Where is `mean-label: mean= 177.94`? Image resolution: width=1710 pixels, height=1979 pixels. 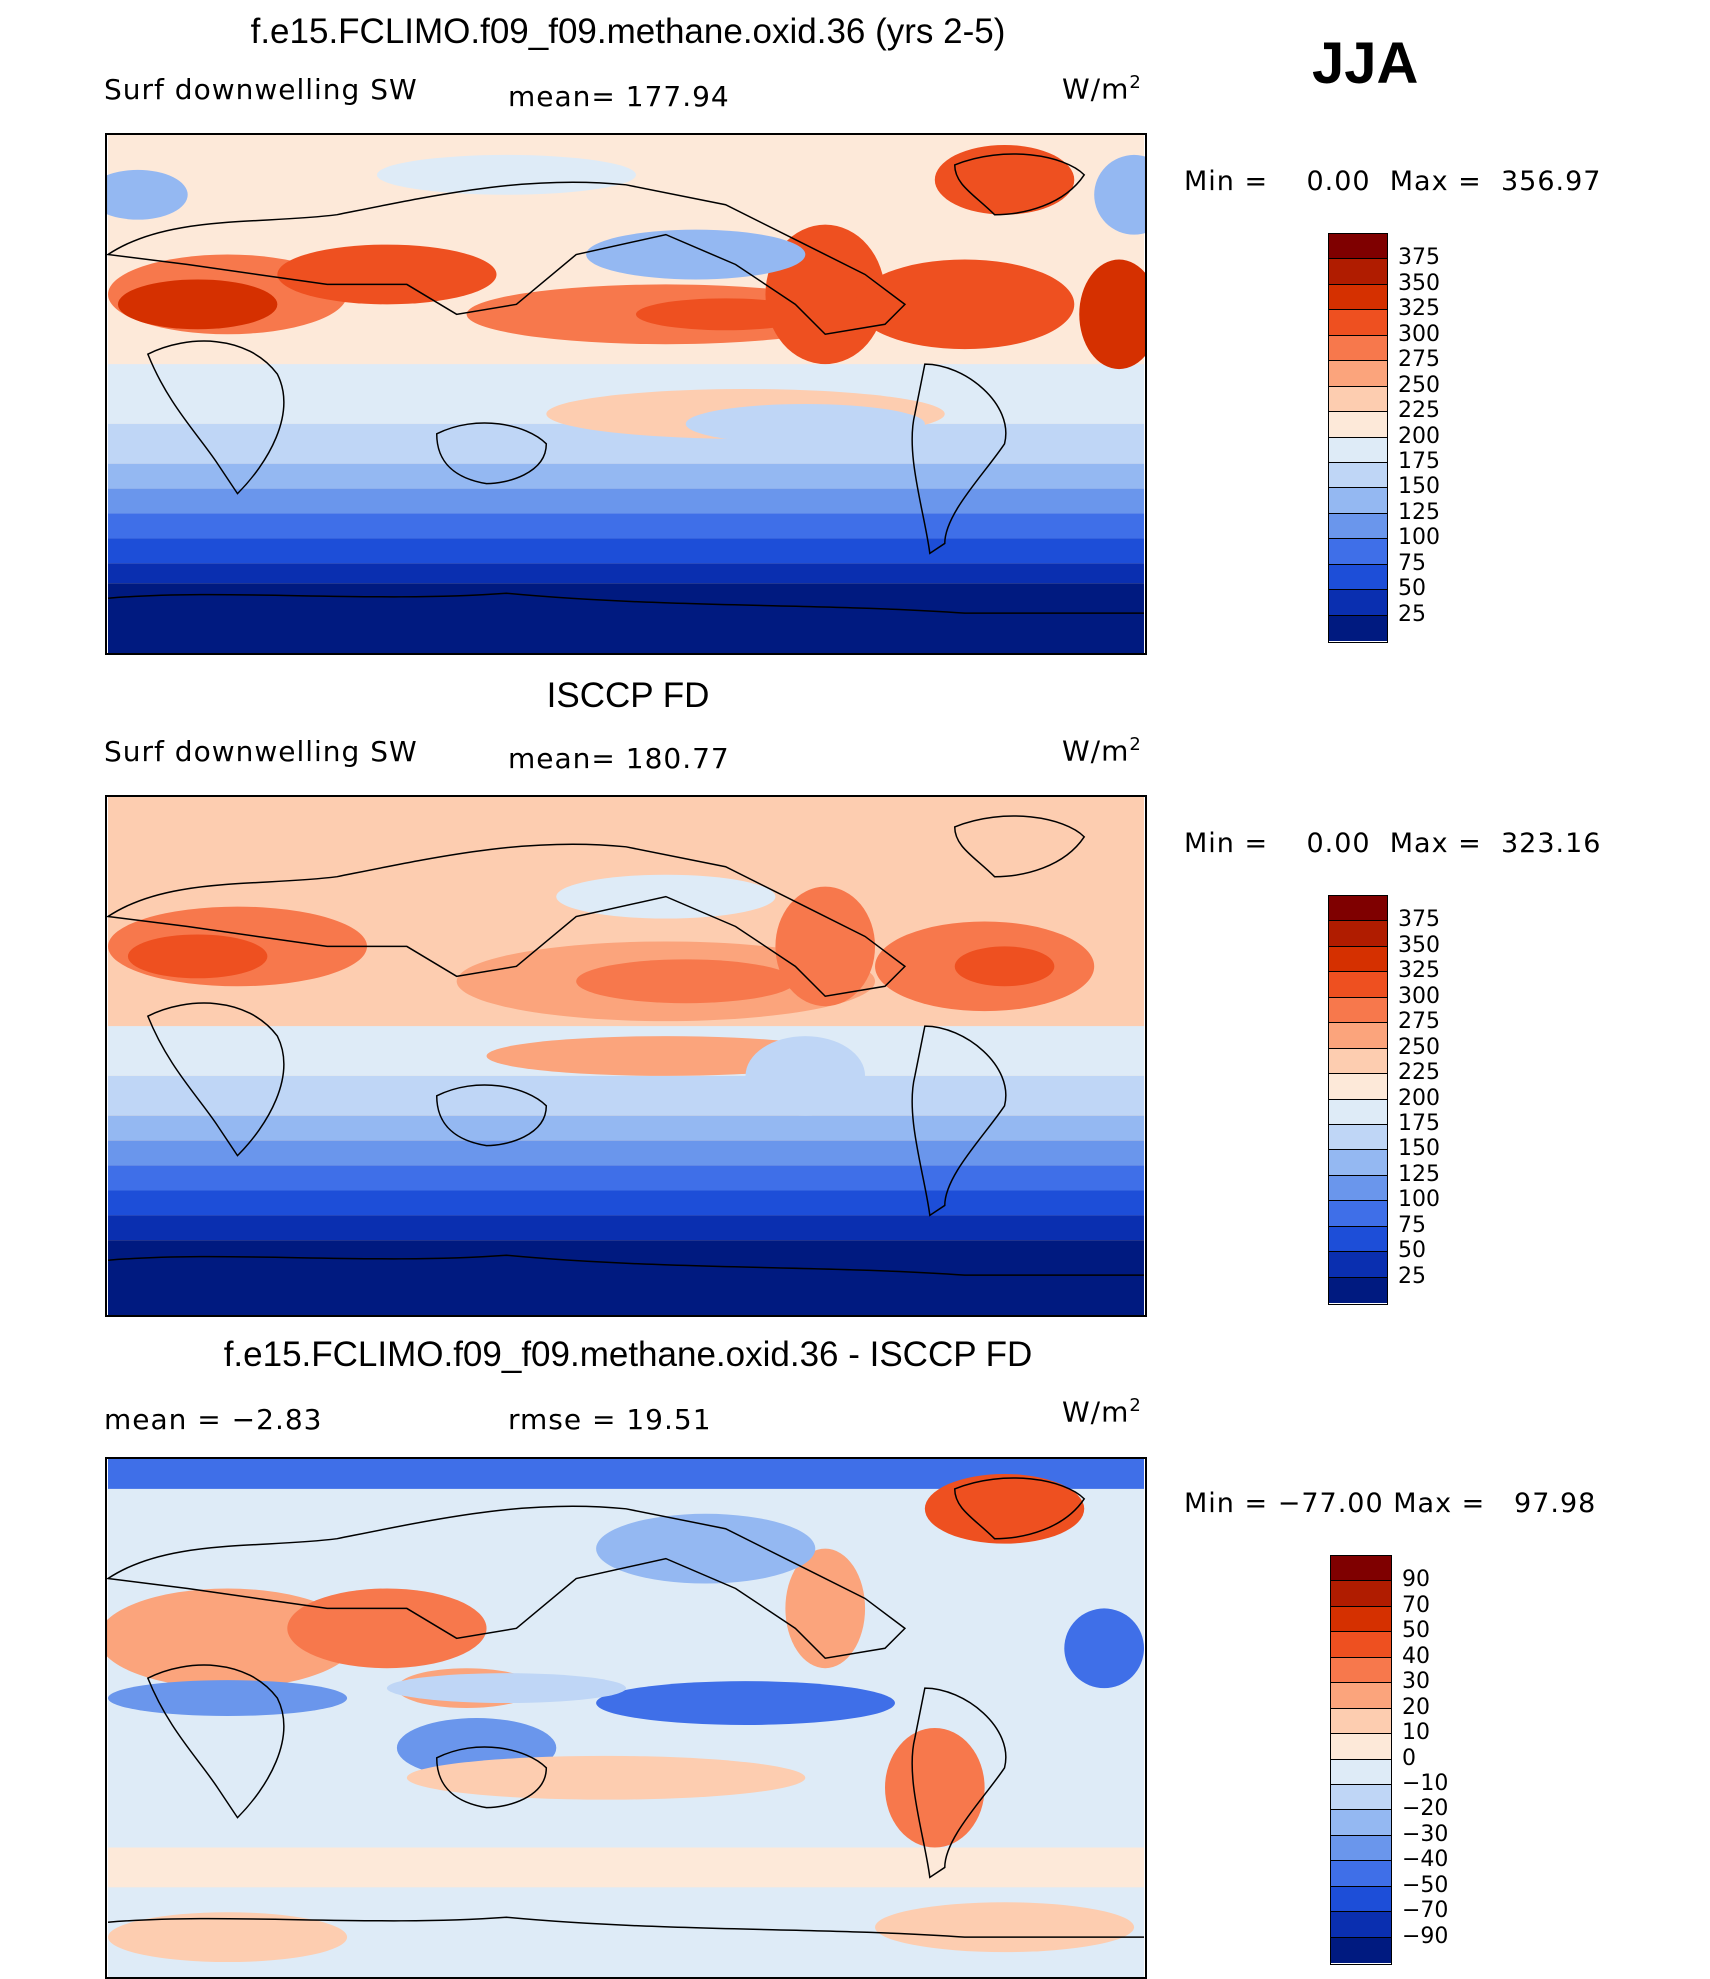 mean-label: mean= 177.94 is located at coordinates (619, 96).